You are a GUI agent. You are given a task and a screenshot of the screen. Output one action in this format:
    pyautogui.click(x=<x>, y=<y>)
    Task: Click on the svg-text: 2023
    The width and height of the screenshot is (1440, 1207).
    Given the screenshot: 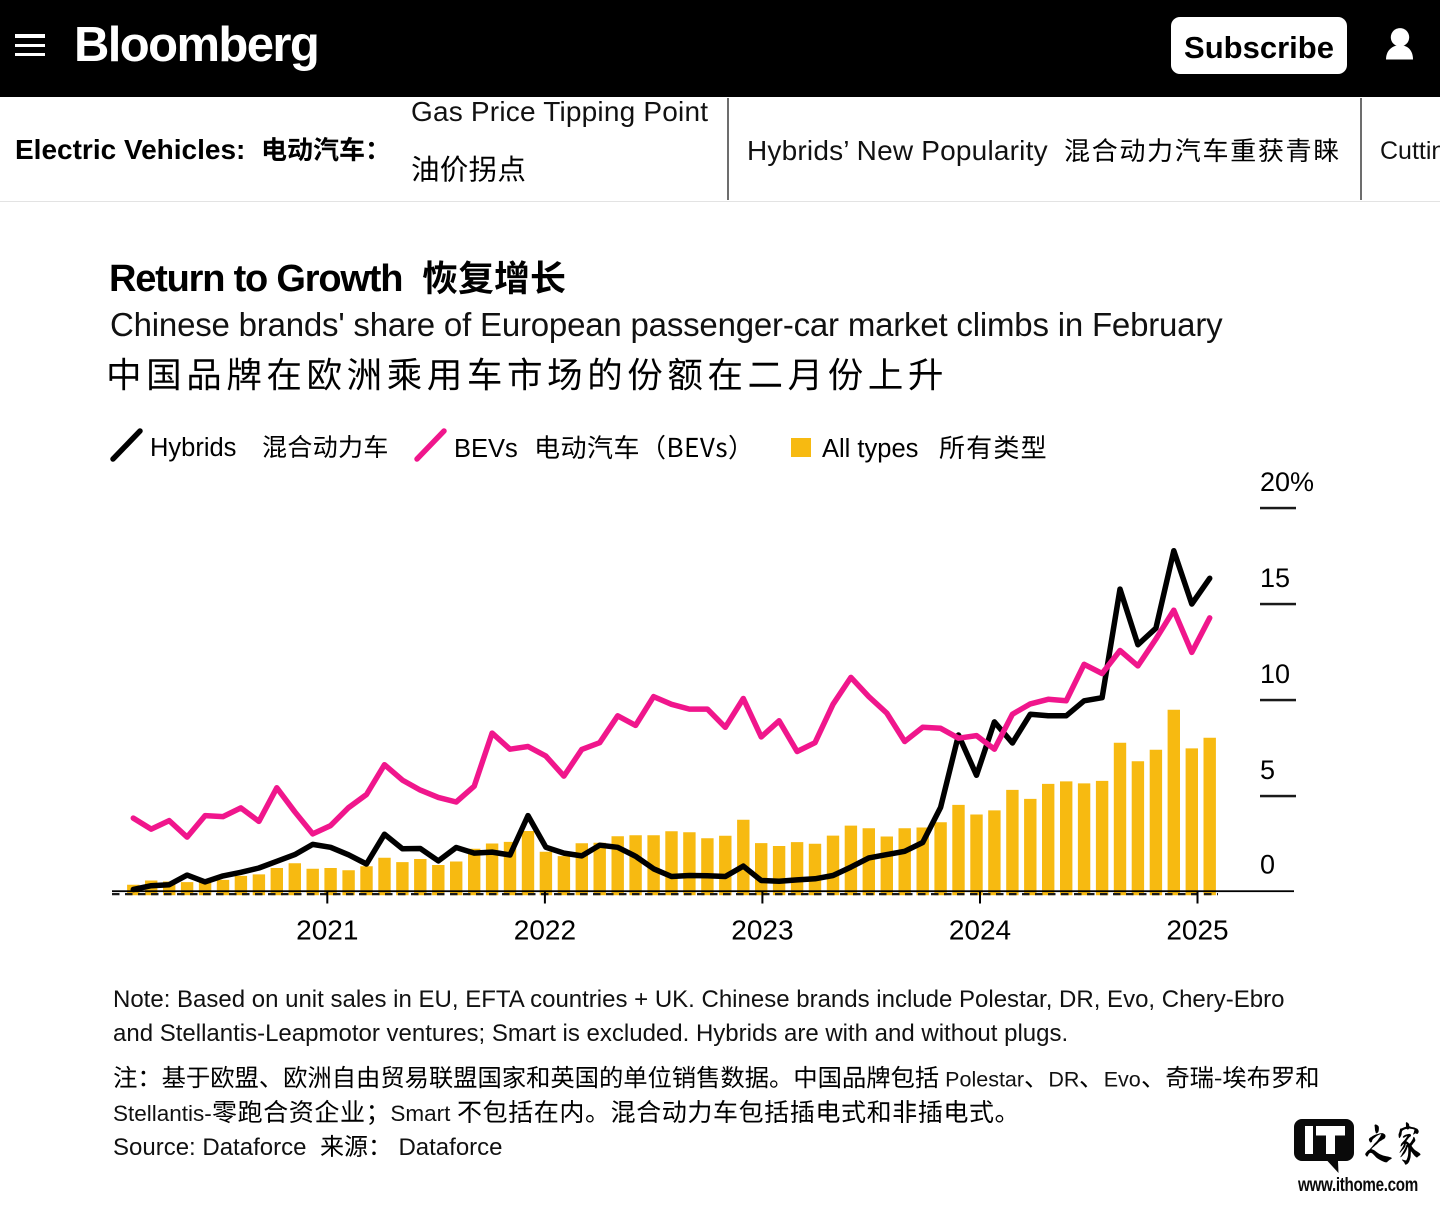 What is the action you would take?
    pyautogui.click(x=762, y=930)
    